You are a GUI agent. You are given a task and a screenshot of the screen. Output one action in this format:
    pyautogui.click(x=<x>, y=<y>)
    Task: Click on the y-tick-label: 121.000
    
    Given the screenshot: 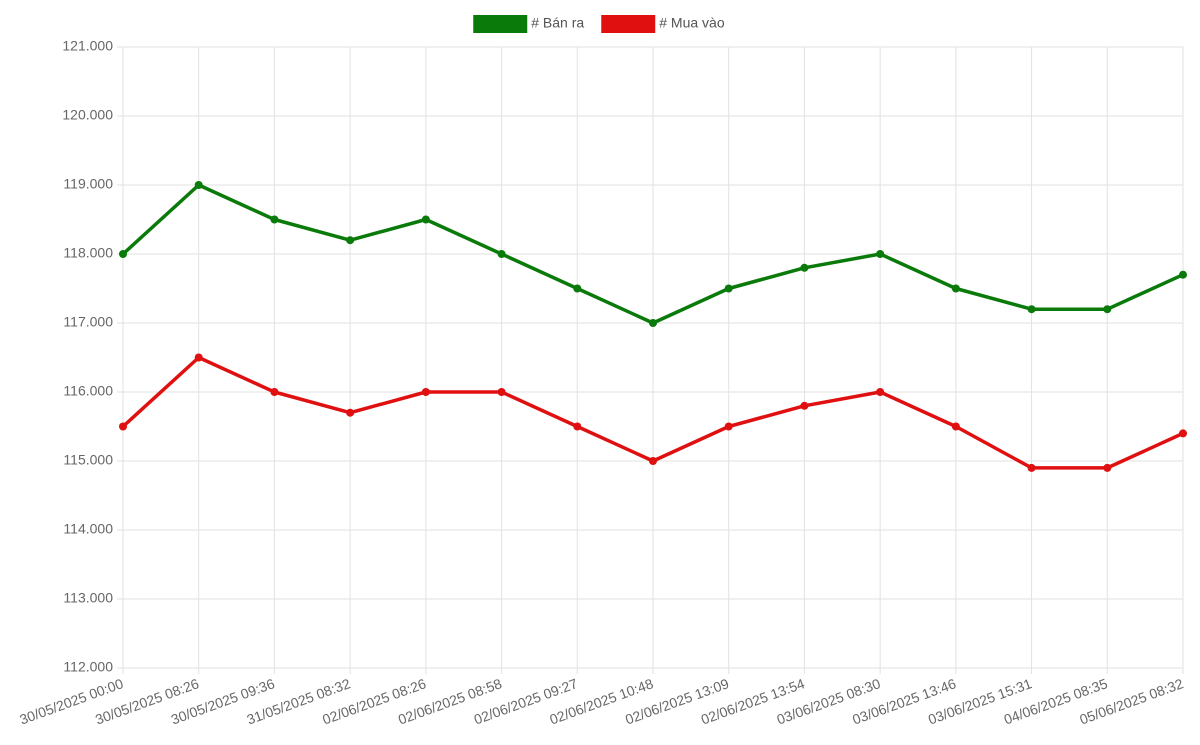 What is the action you would take?
    pyautogui.click(x=87, y=46)
    